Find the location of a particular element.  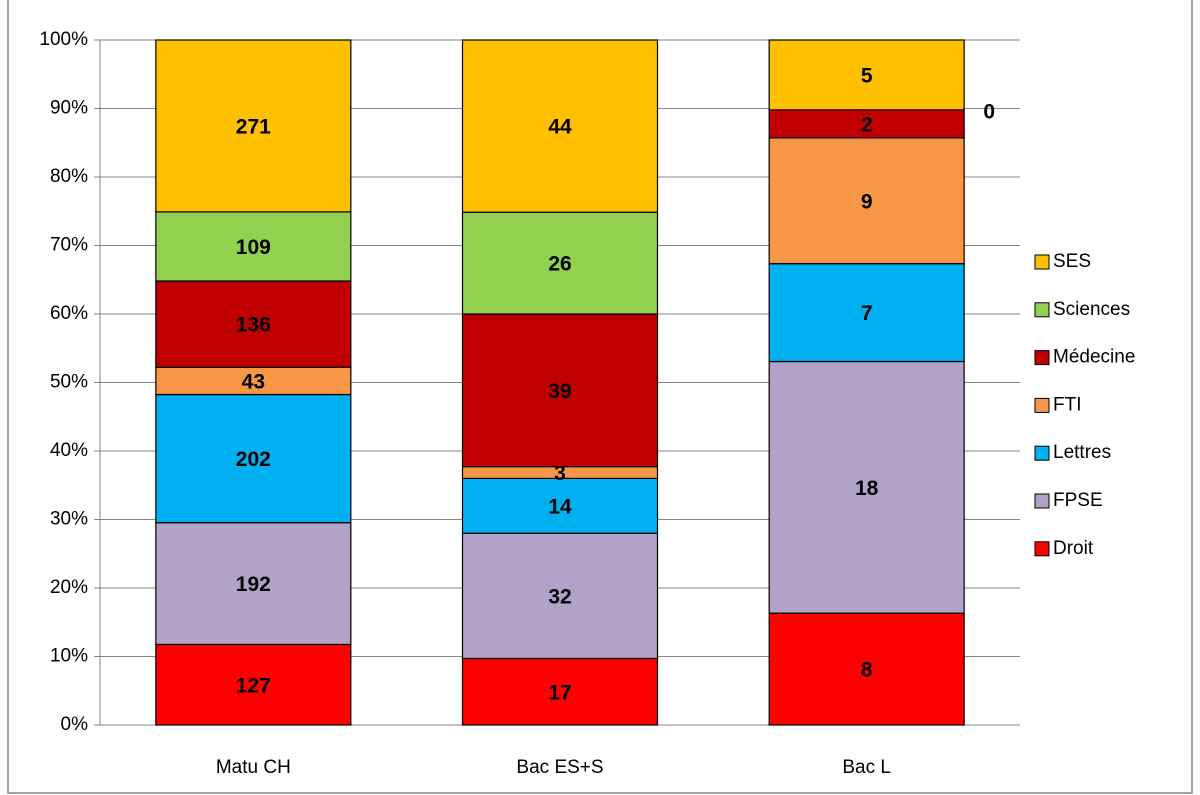

data-label: 17 is located at coordinates (559, 692).